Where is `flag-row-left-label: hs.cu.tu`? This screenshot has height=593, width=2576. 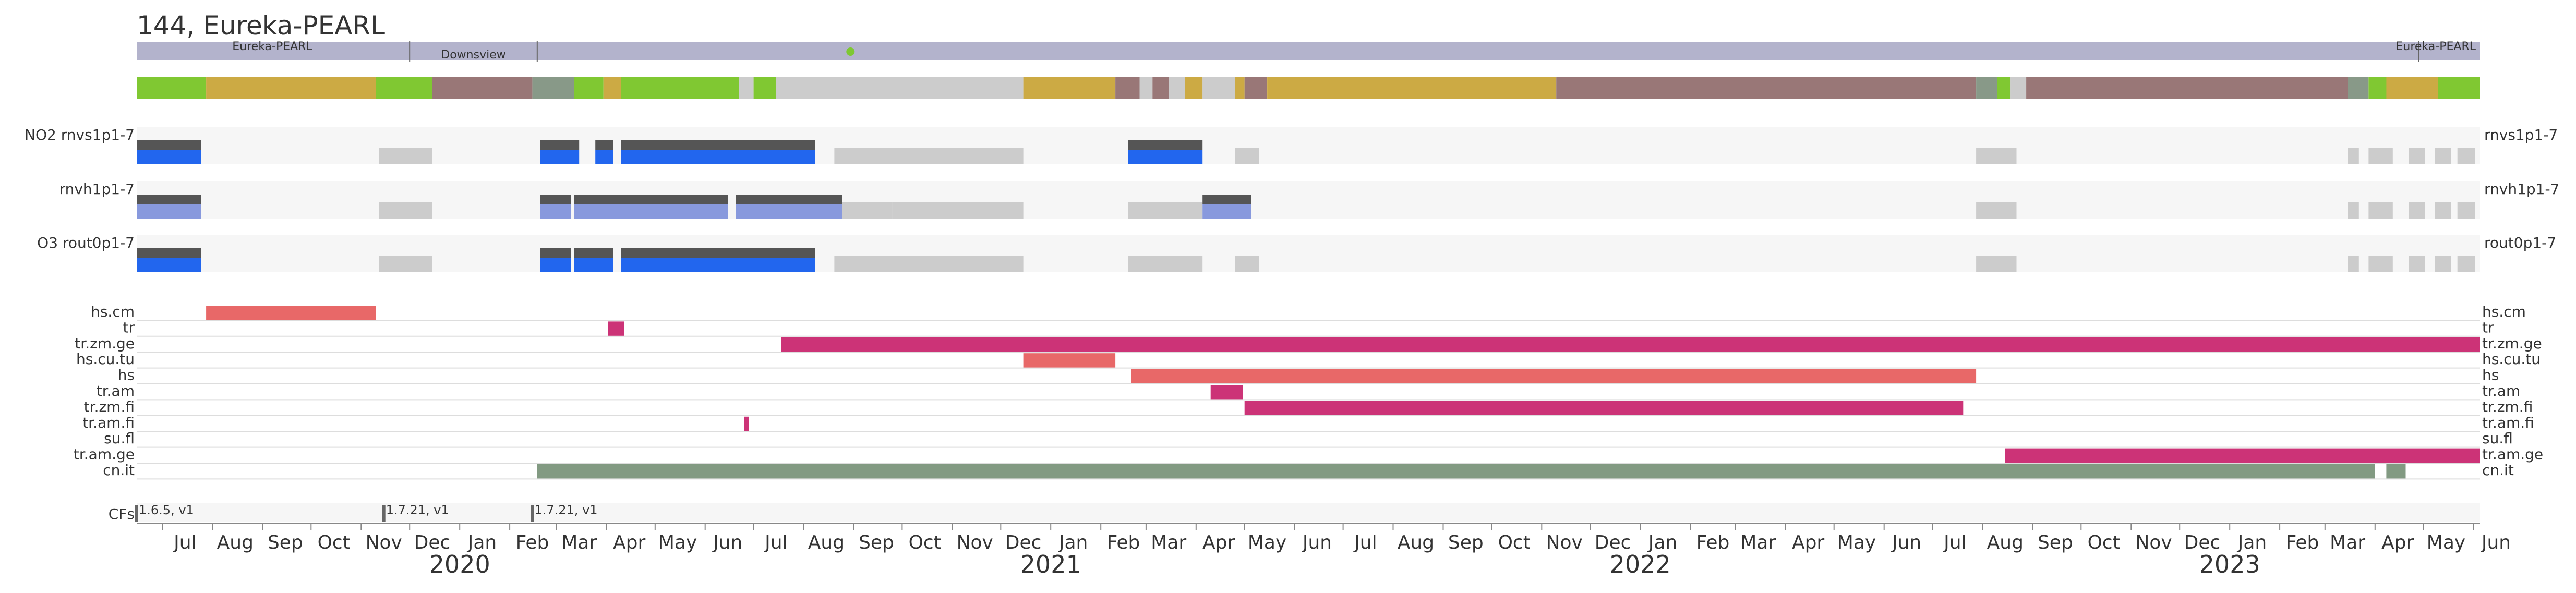
flag-row-left-label: hs.cu.tu is located at coordinates (105, 359).